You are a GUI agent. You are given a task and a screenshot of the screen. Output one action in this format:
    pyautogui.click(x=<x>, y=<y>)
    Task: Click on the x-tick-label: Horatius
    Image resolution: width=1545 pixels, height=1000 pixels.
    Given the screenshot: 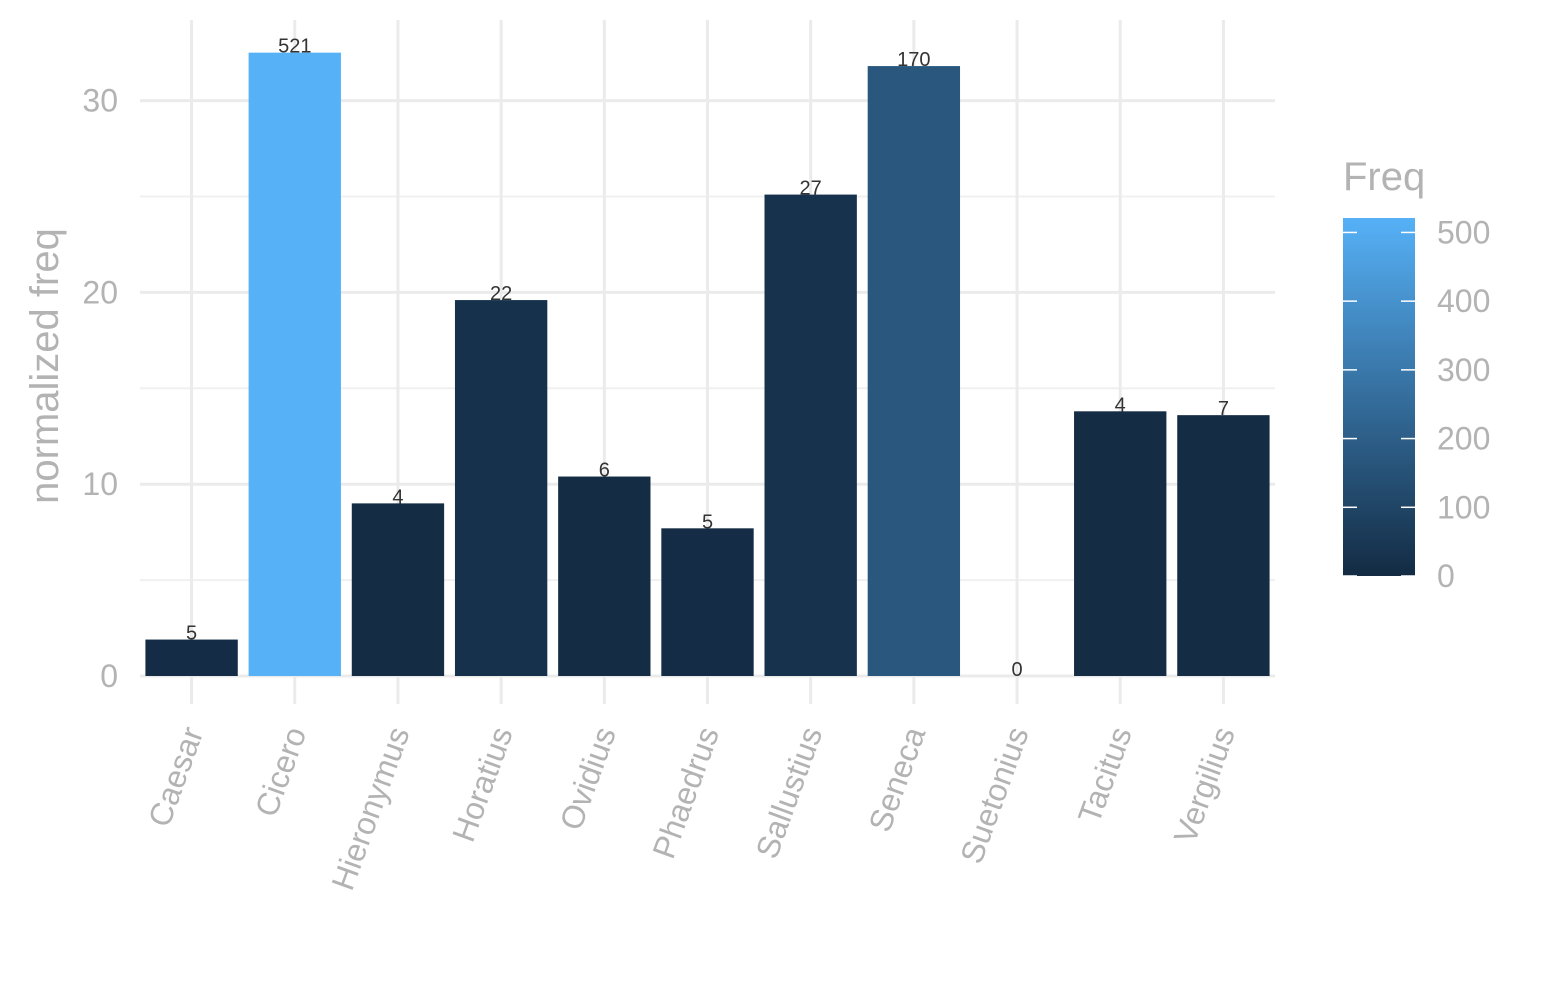 What is the action you would take?
    pyautogui.click(x=482, y=784)
    